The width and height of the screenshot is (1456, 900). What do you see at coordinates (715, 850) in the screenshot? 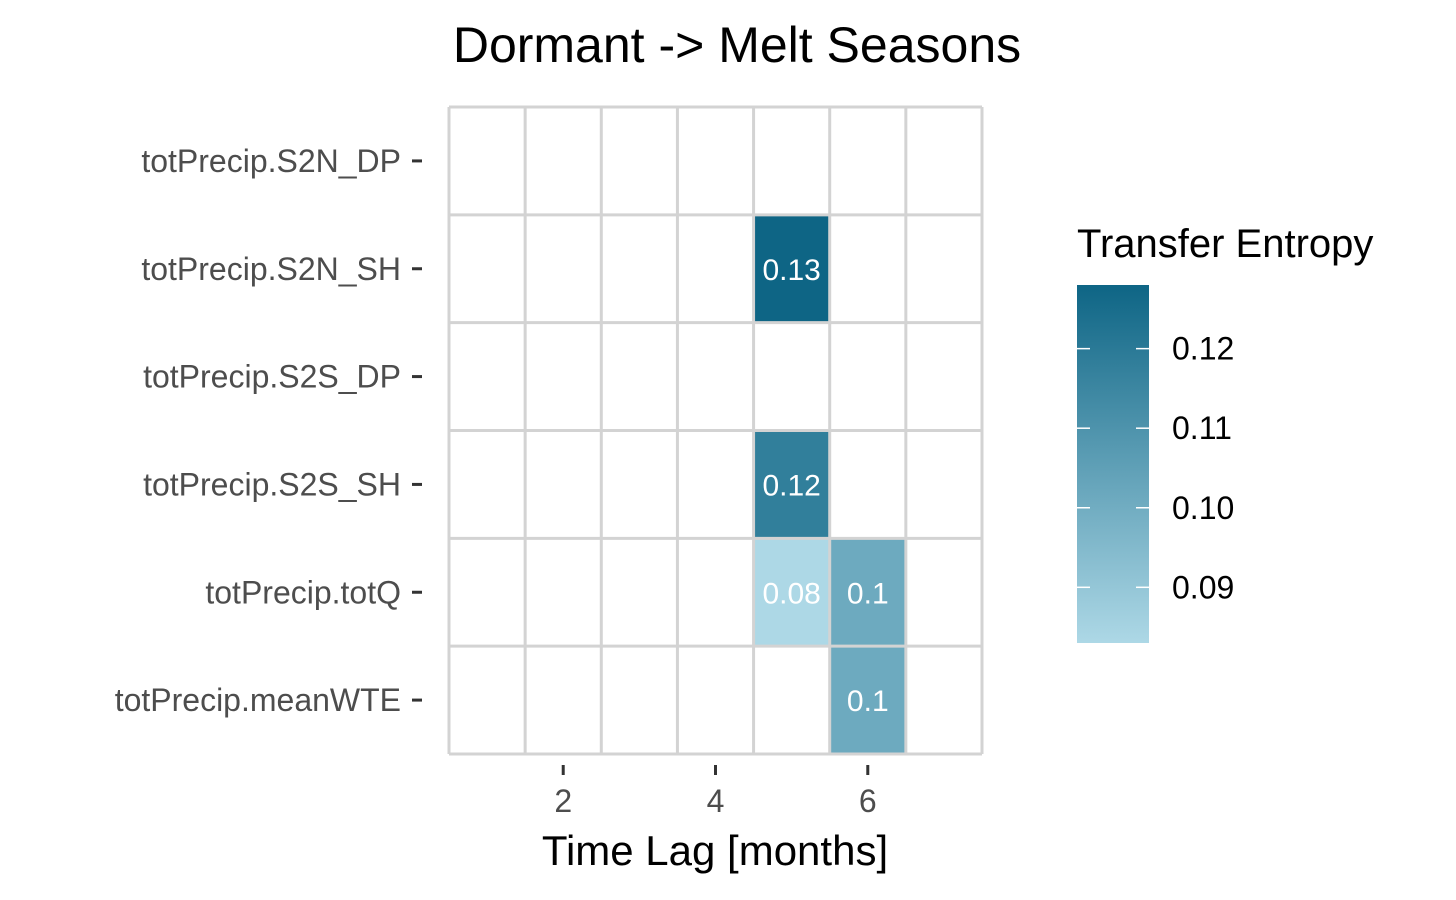
I see `x-axis-label: Time Lag [months]` at bounding box center [715, 850].